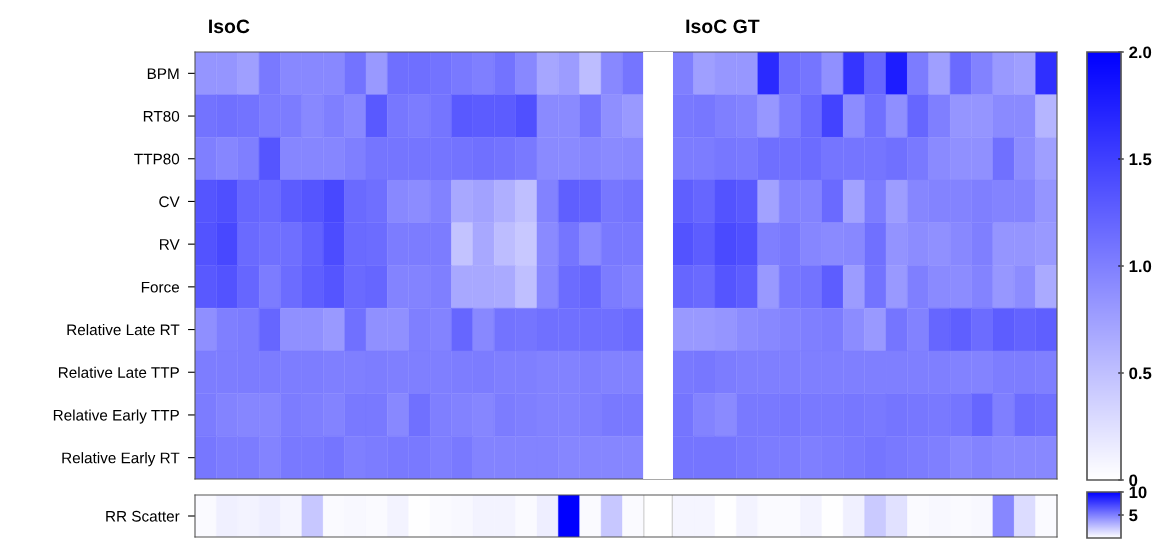  I want to click on y-tick-label: Relative Late TTP, so click(118, 372).